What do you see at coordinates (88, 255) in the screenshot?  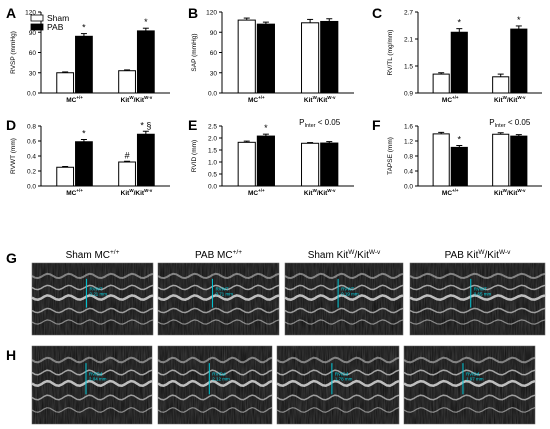 I see `title-part: Sham MC` at bounding box center [88, 255].